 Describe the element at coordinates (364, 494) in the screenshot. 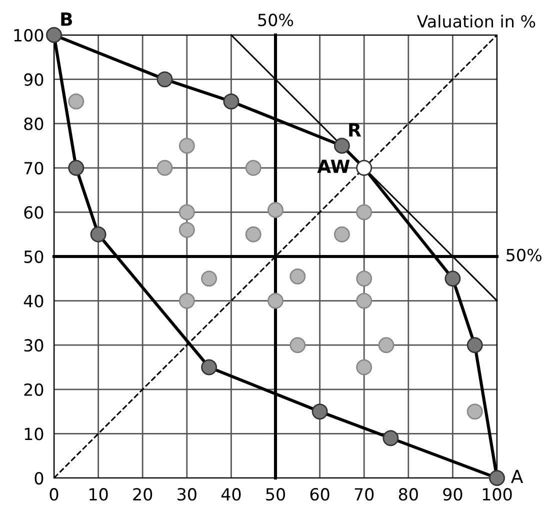

I see `x-tick-label: 70` at that location.